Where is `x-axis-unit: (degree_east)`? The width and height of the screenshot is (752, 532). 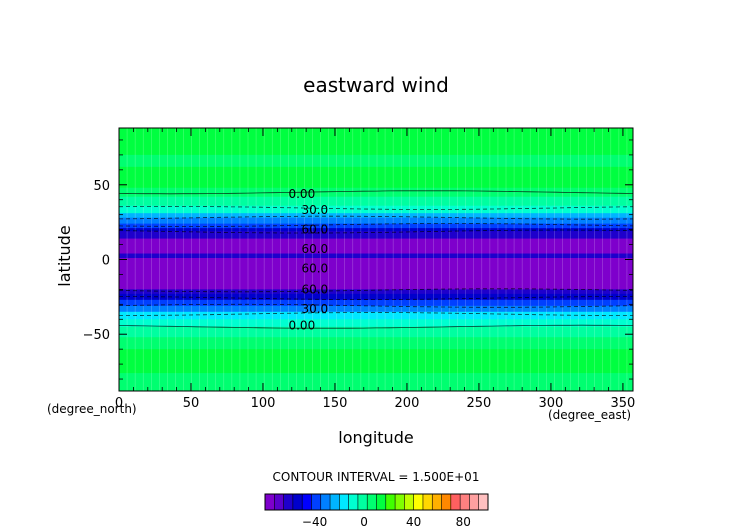 x-axis-unit: (degree_east) is located at coordinates (589, 415).